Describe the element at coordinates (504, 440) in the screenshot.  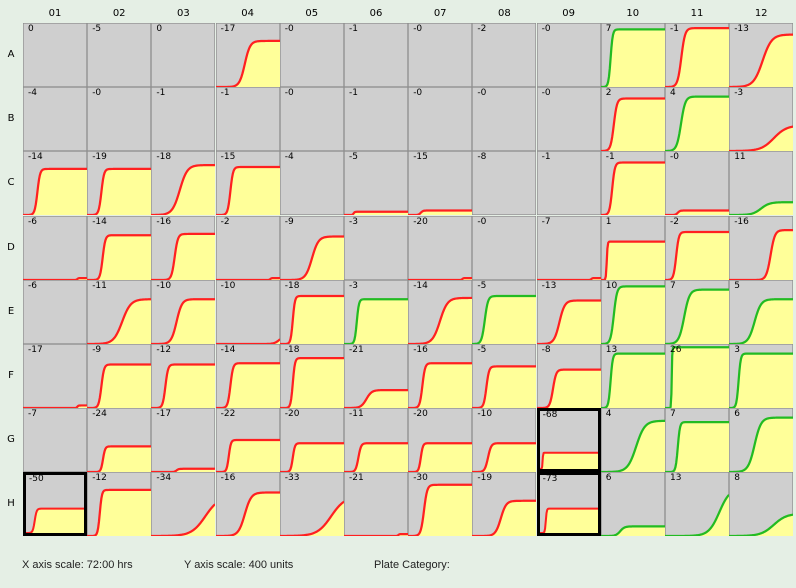
I see `well-G08: -10` at that location.